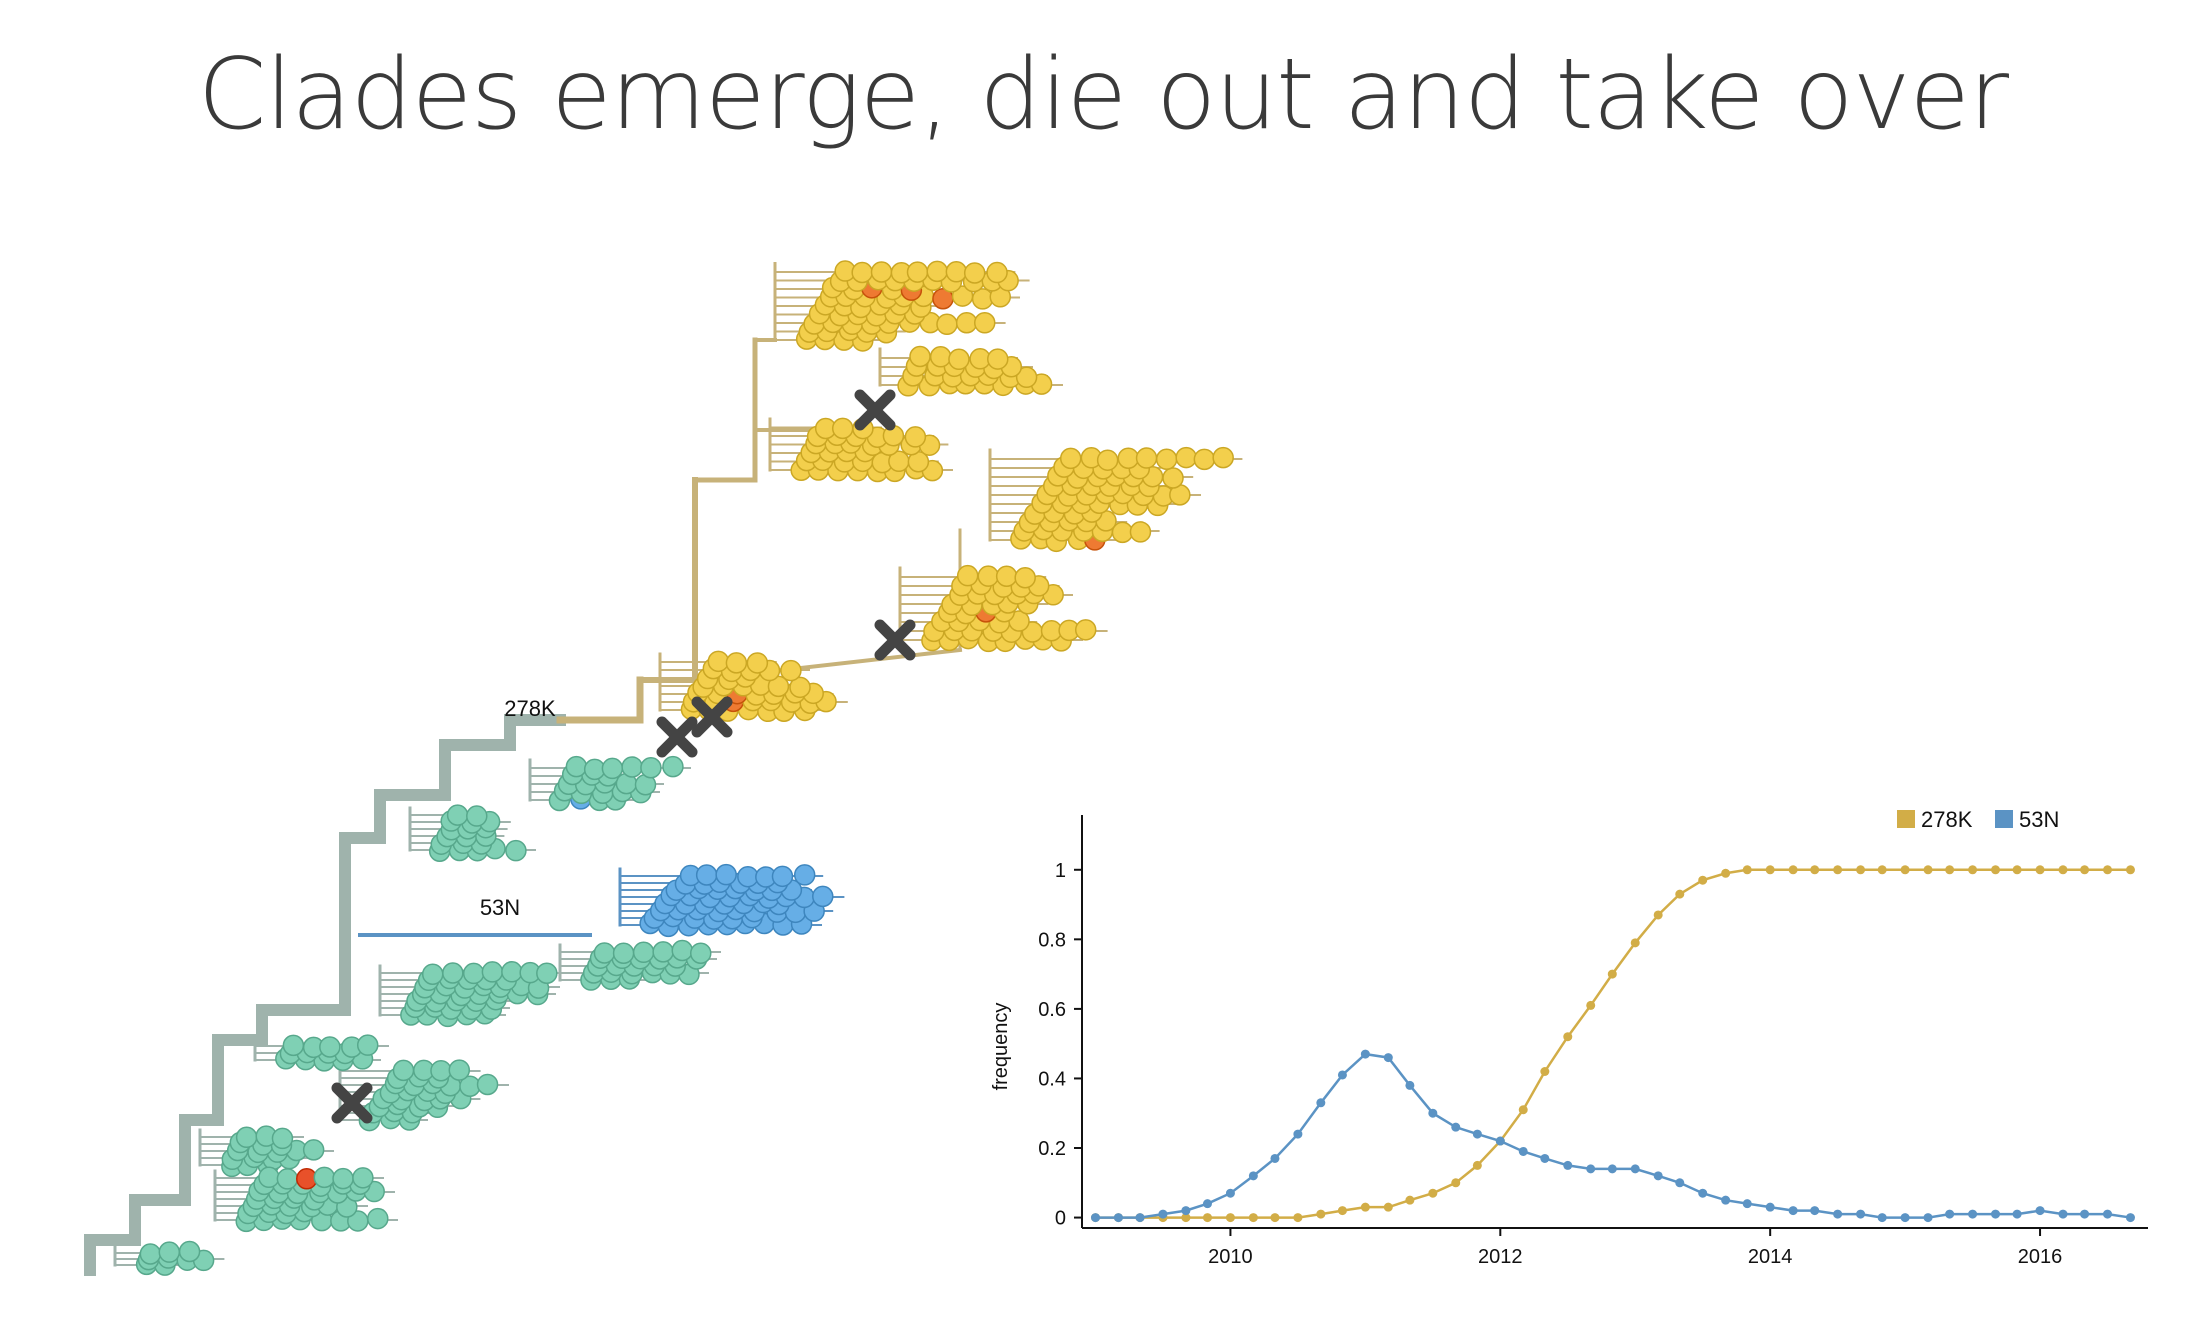 Image resolution: width=2206 pixels, height=1336 pixels. Describe the element at coordinates (623, 756) in the screenshot. I see `tree-markers` at that location.